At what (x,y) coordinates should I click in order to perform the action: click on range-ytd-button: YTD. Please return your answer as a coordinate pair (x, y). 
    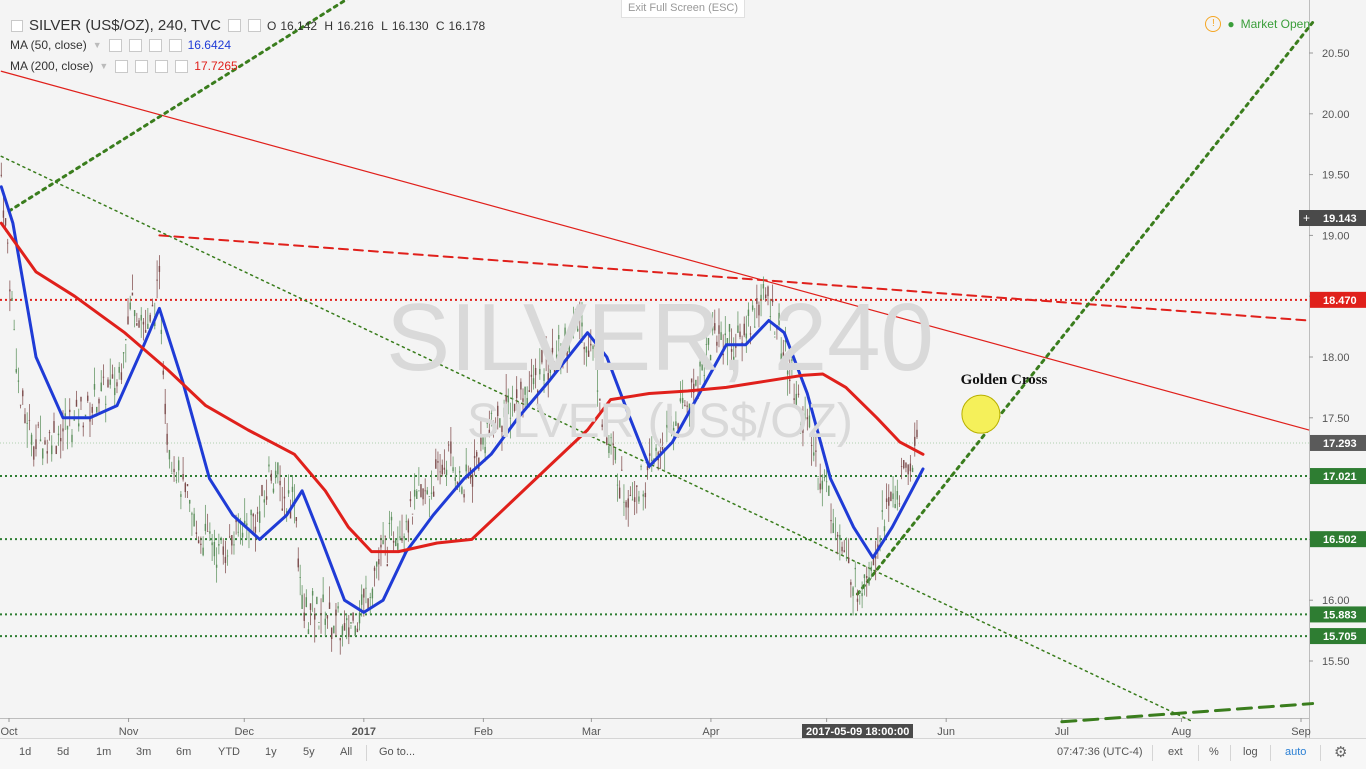
    Looking at the image, I should click on (229, 752).